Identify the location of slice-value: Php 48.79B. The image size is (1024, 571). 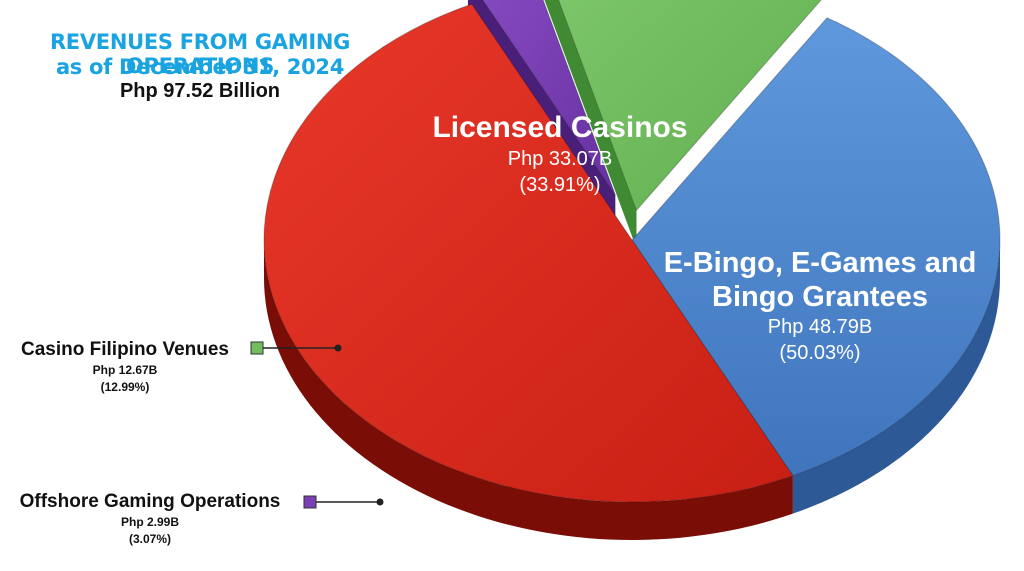
(820, 327).